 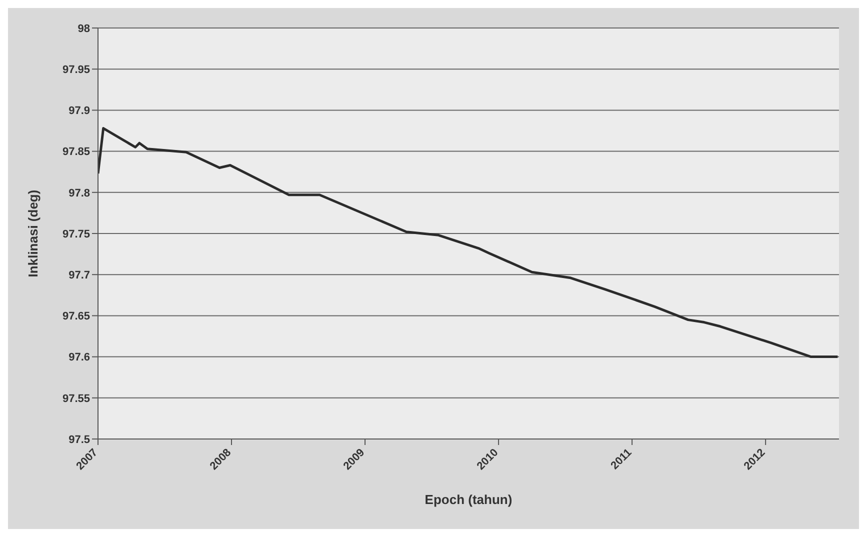 I want to click on y-tick-label: 97.75, so click(x=76, y=234).